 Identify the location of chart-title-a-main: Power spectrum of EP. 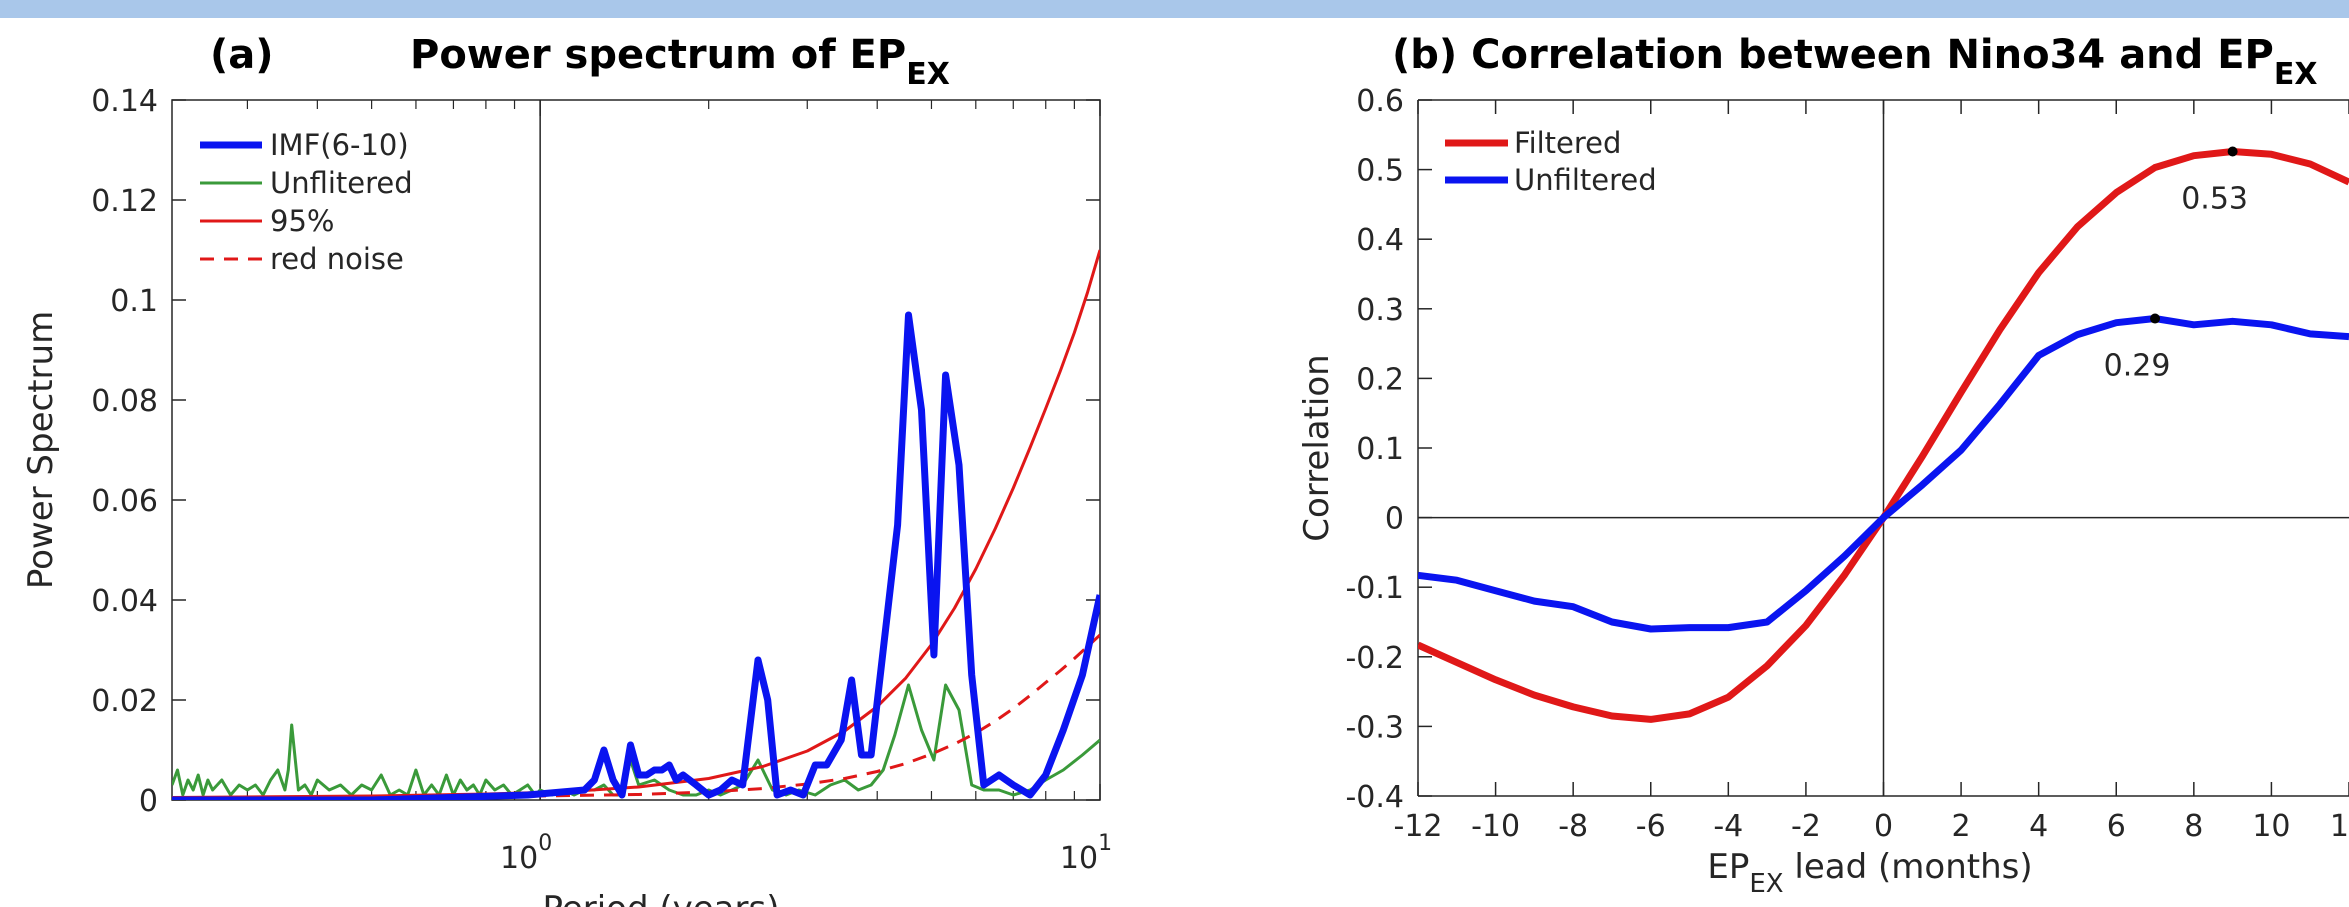
(658, 55).